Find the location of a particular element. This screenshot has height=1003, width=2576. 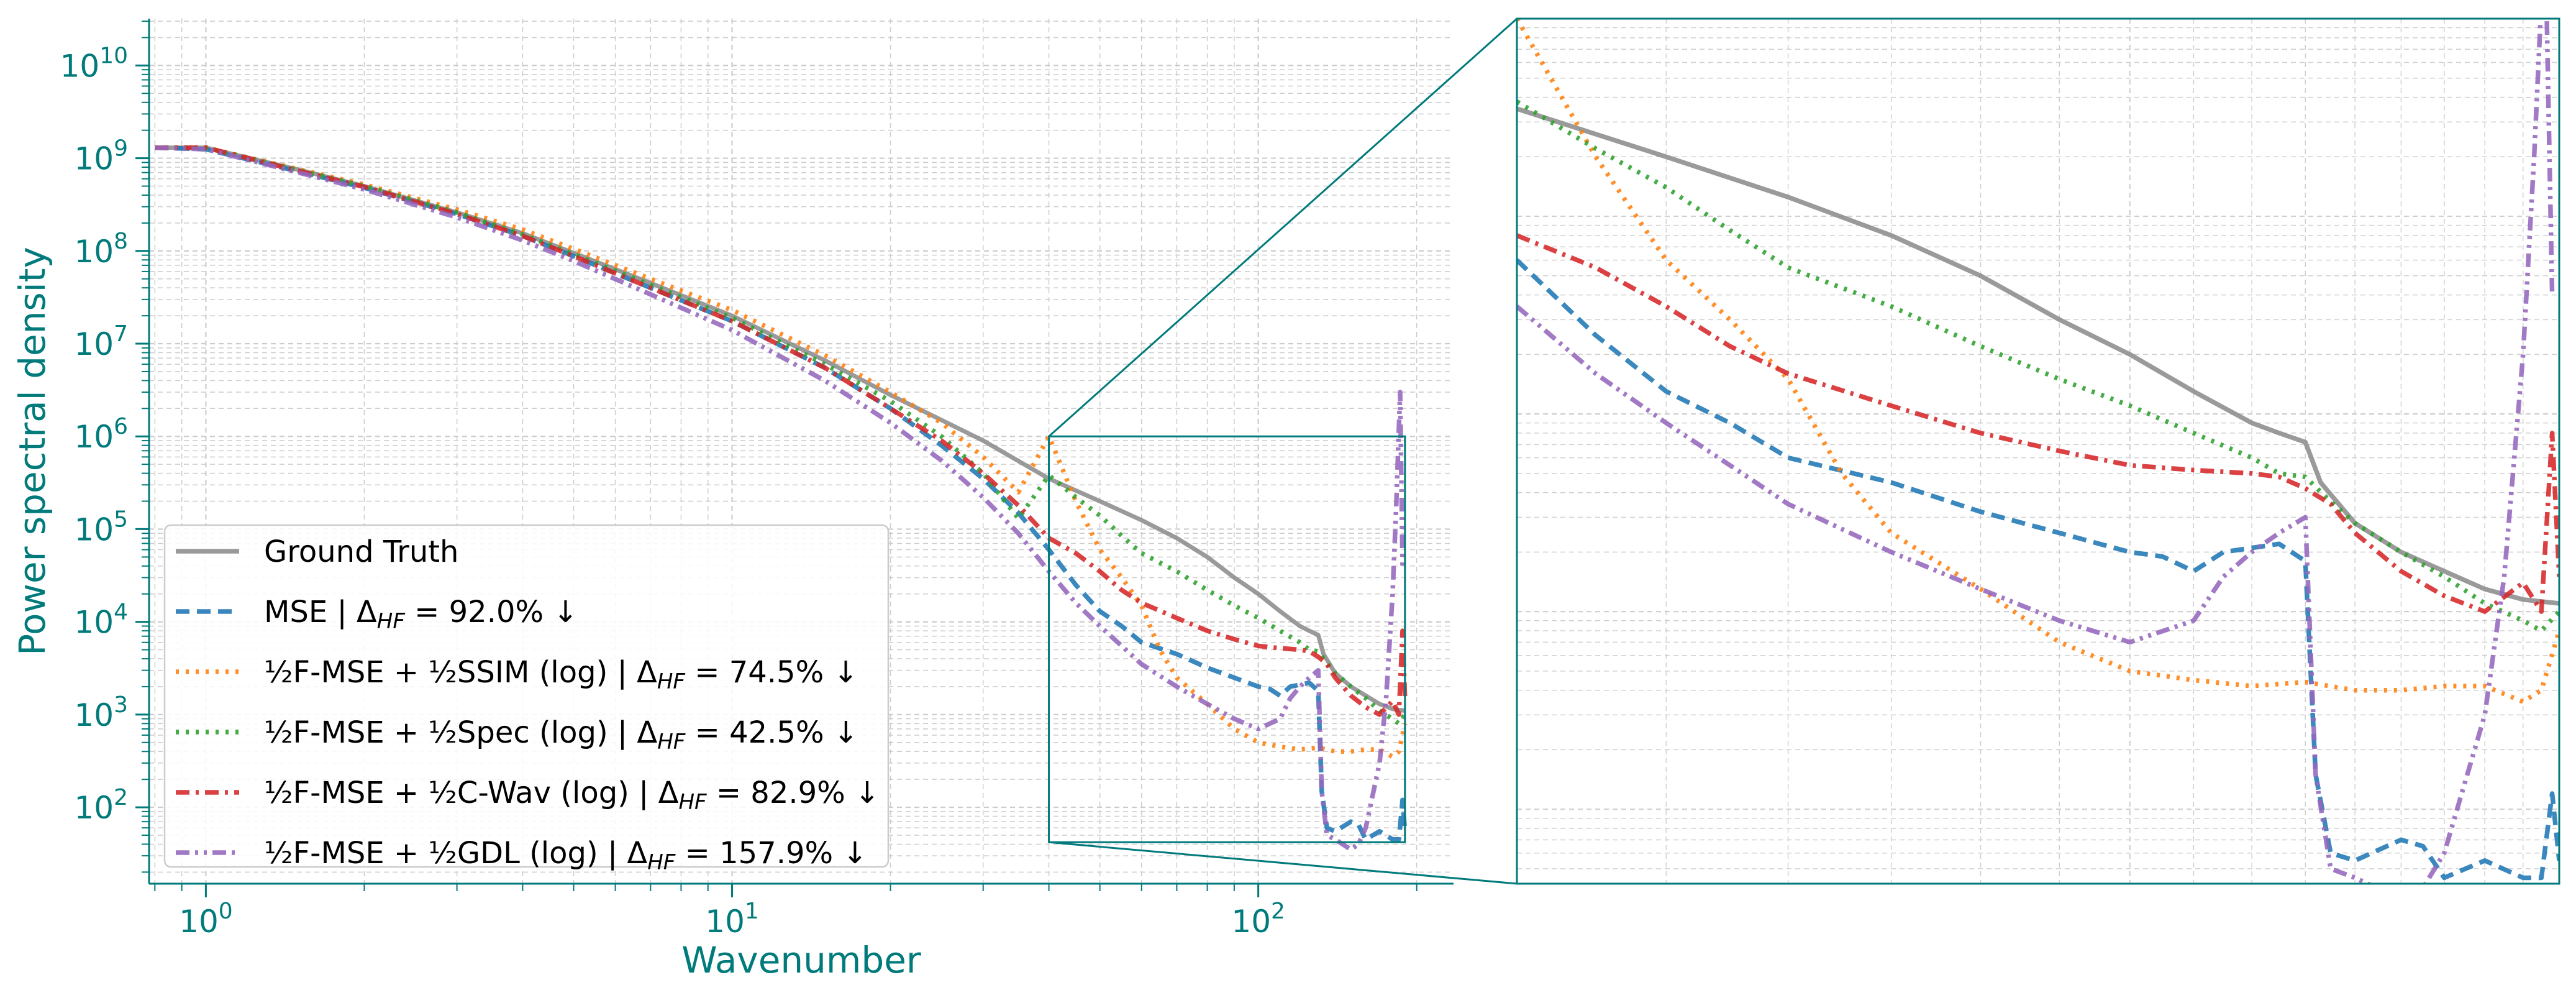

zoom-connector-bottom is located at coordinates (1283, 863).